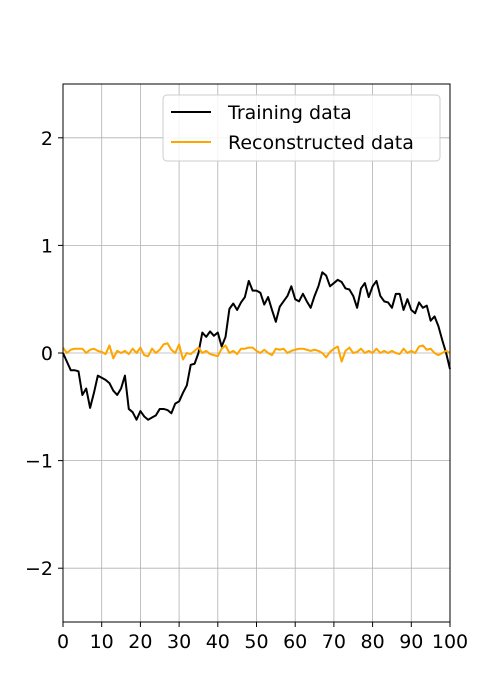  Describe the element at coordinates (373, 642) in the screenshot. I see `x-tick-label: 80` at that location.